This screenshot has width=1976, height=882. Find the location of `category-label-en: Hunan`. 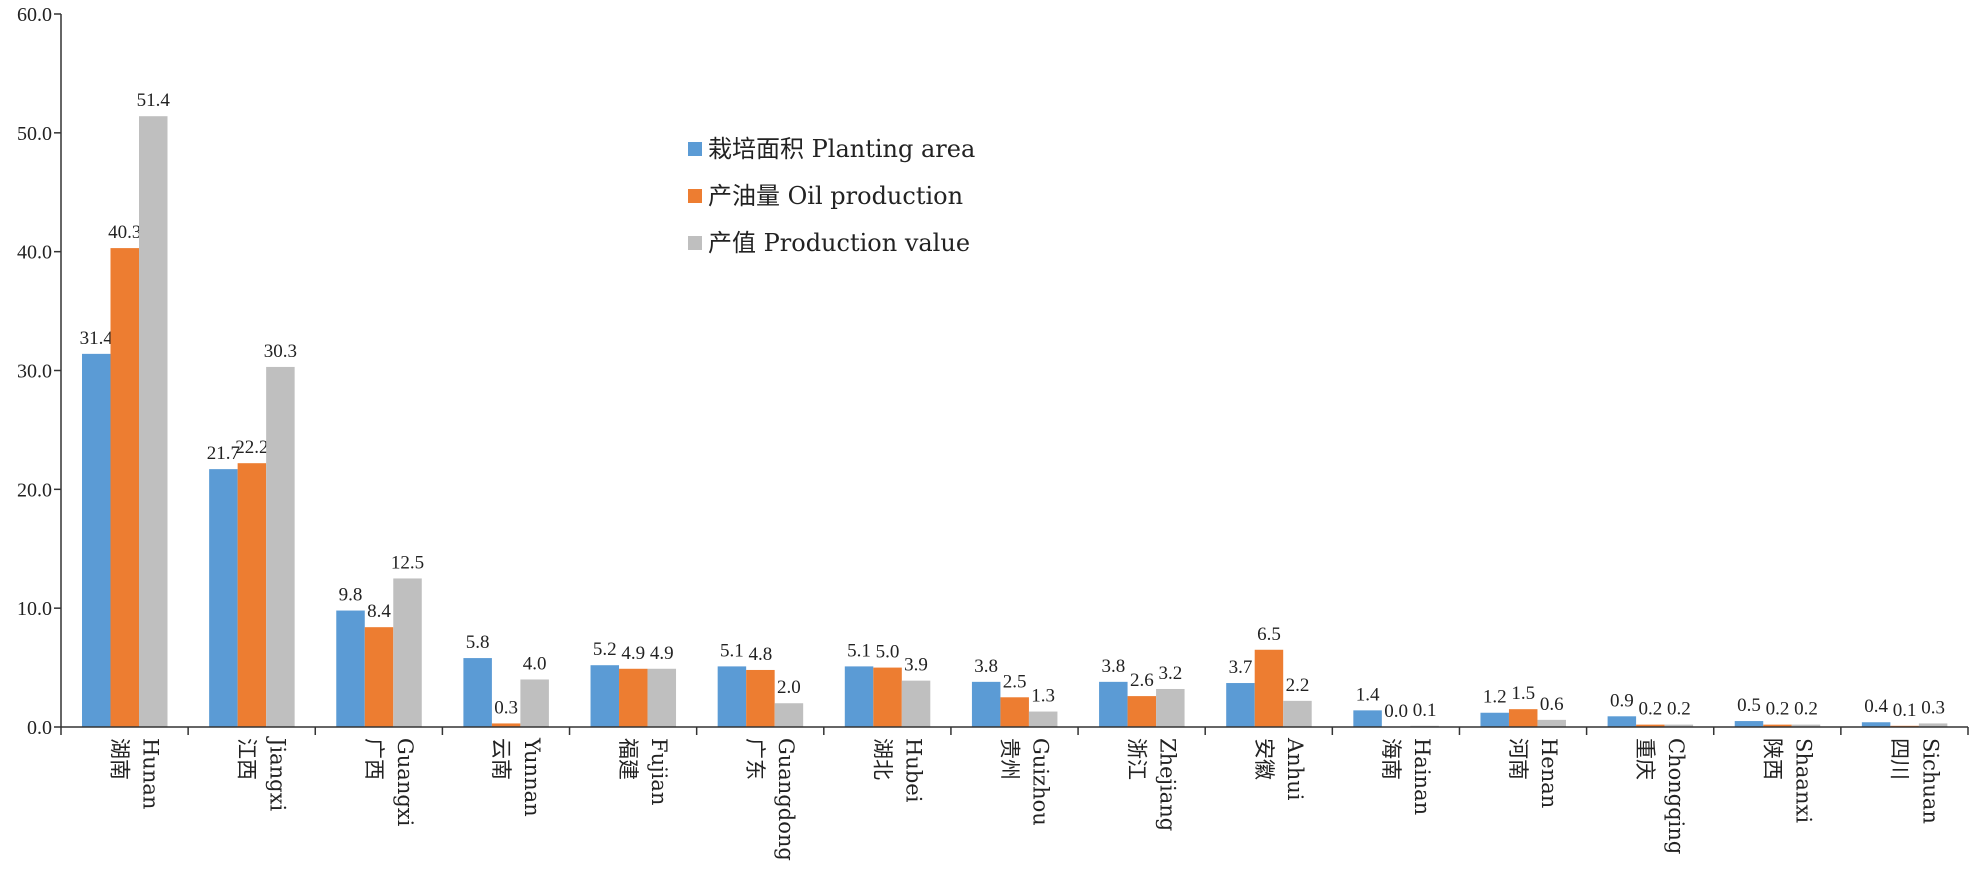

category-label-en: Hunan is located at coordinates (151, 773).